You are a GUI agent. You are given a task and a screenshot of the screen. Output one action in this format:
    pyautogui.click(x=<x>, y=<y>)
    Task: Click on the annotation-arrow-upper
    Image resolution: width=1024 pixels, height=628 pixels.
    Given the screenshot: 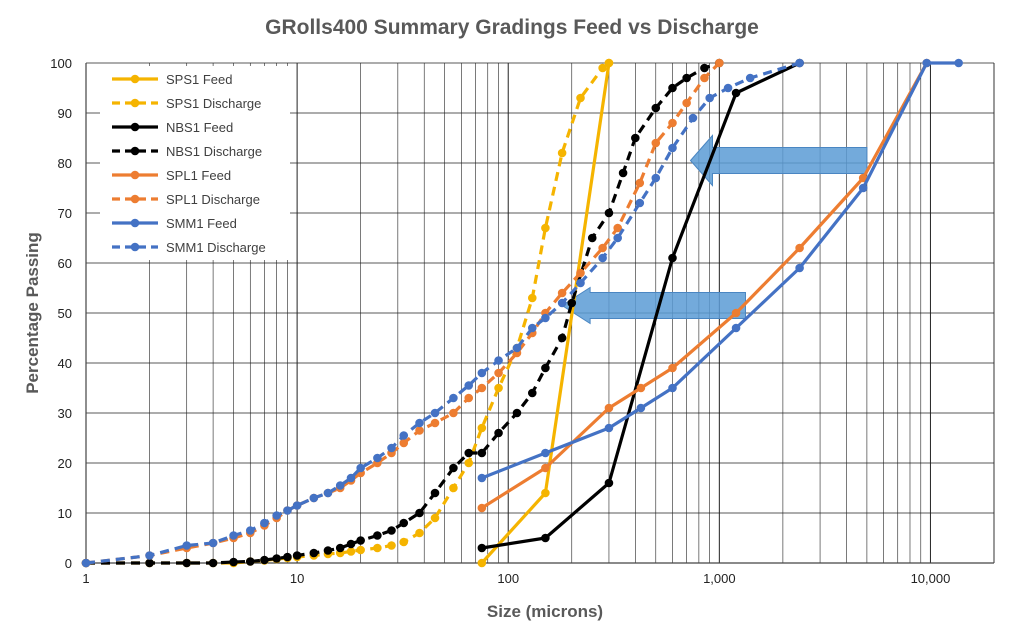 What is the action you would take?
    pyautogui.click(x=778, y=160)
    